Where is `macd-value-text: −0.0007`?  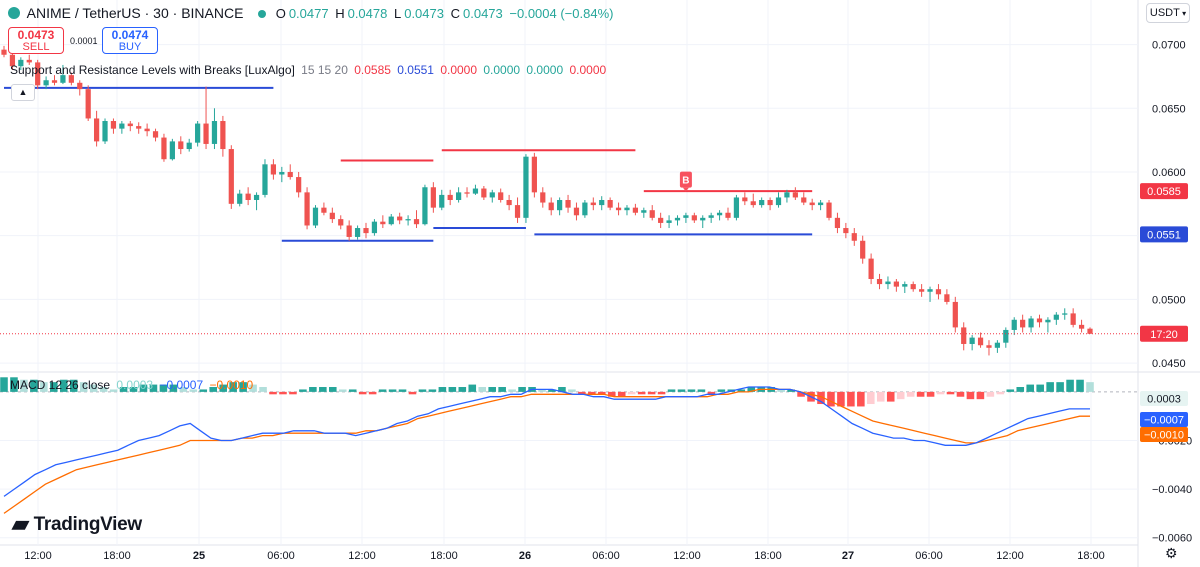 macd-value-text: −0.0007 is located at coordinates (1164, 421).